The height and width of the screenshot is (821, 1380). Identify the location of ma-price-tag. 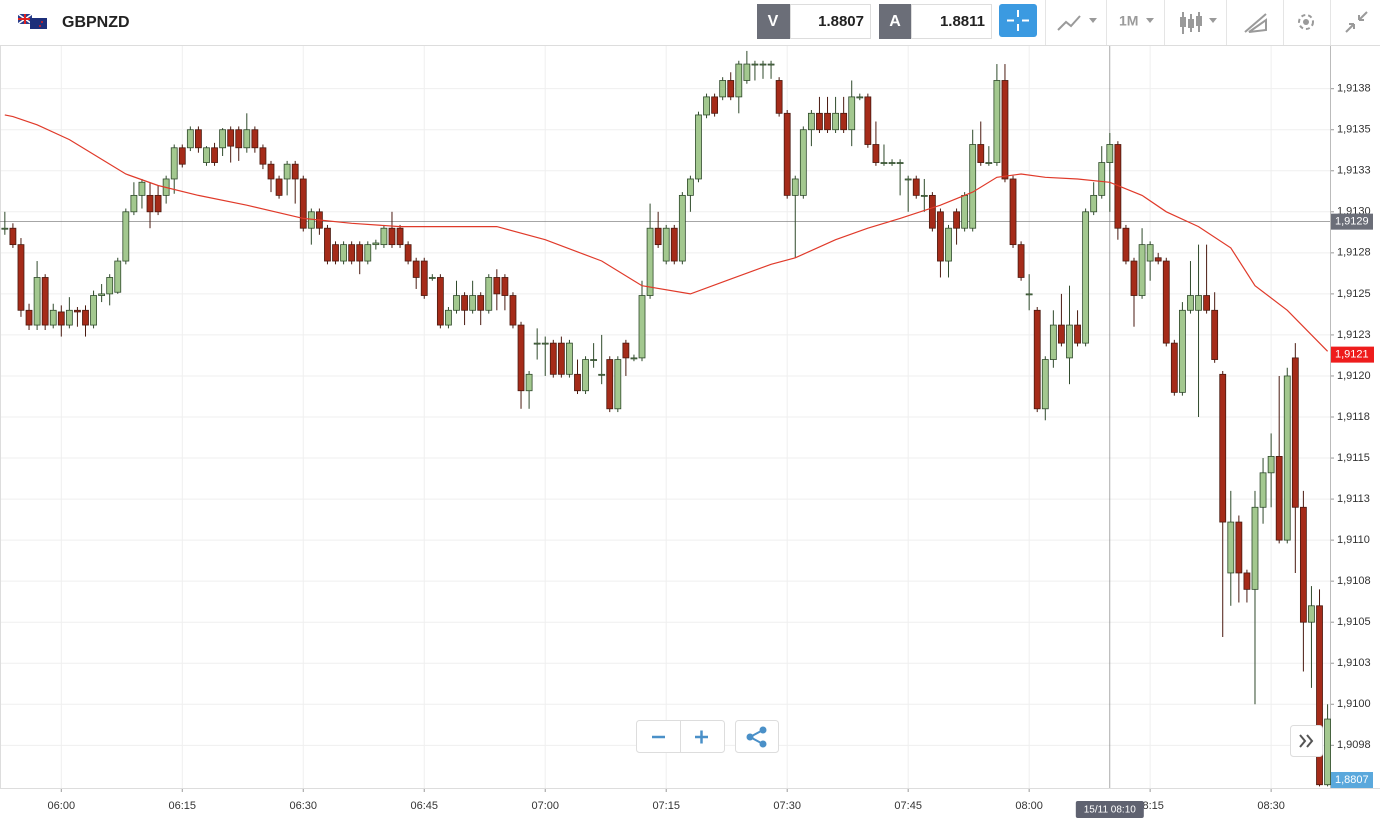
(1352, 354).